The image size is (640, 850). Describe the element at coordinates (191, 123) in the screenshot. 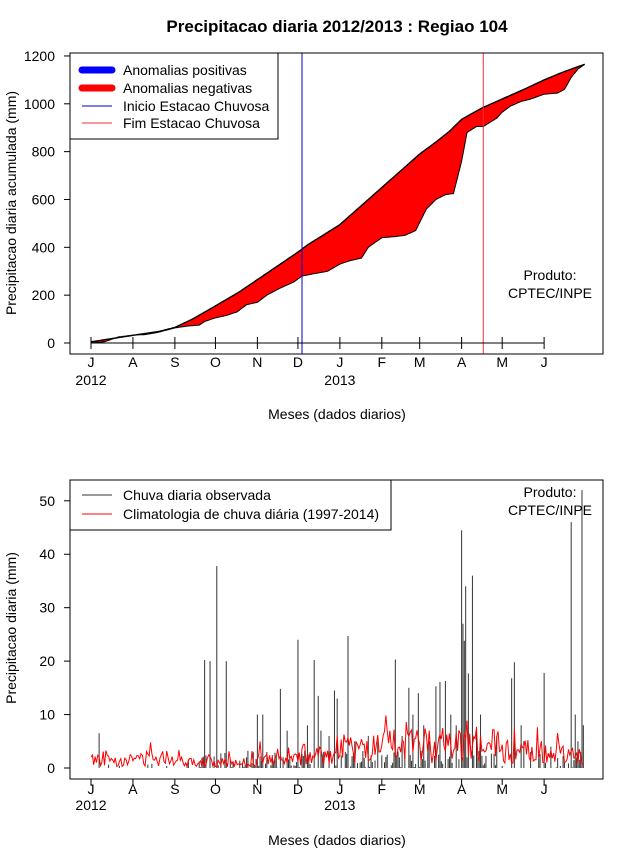

I see `legend-label-end: Fim Estacao Chuvosa` at that location.